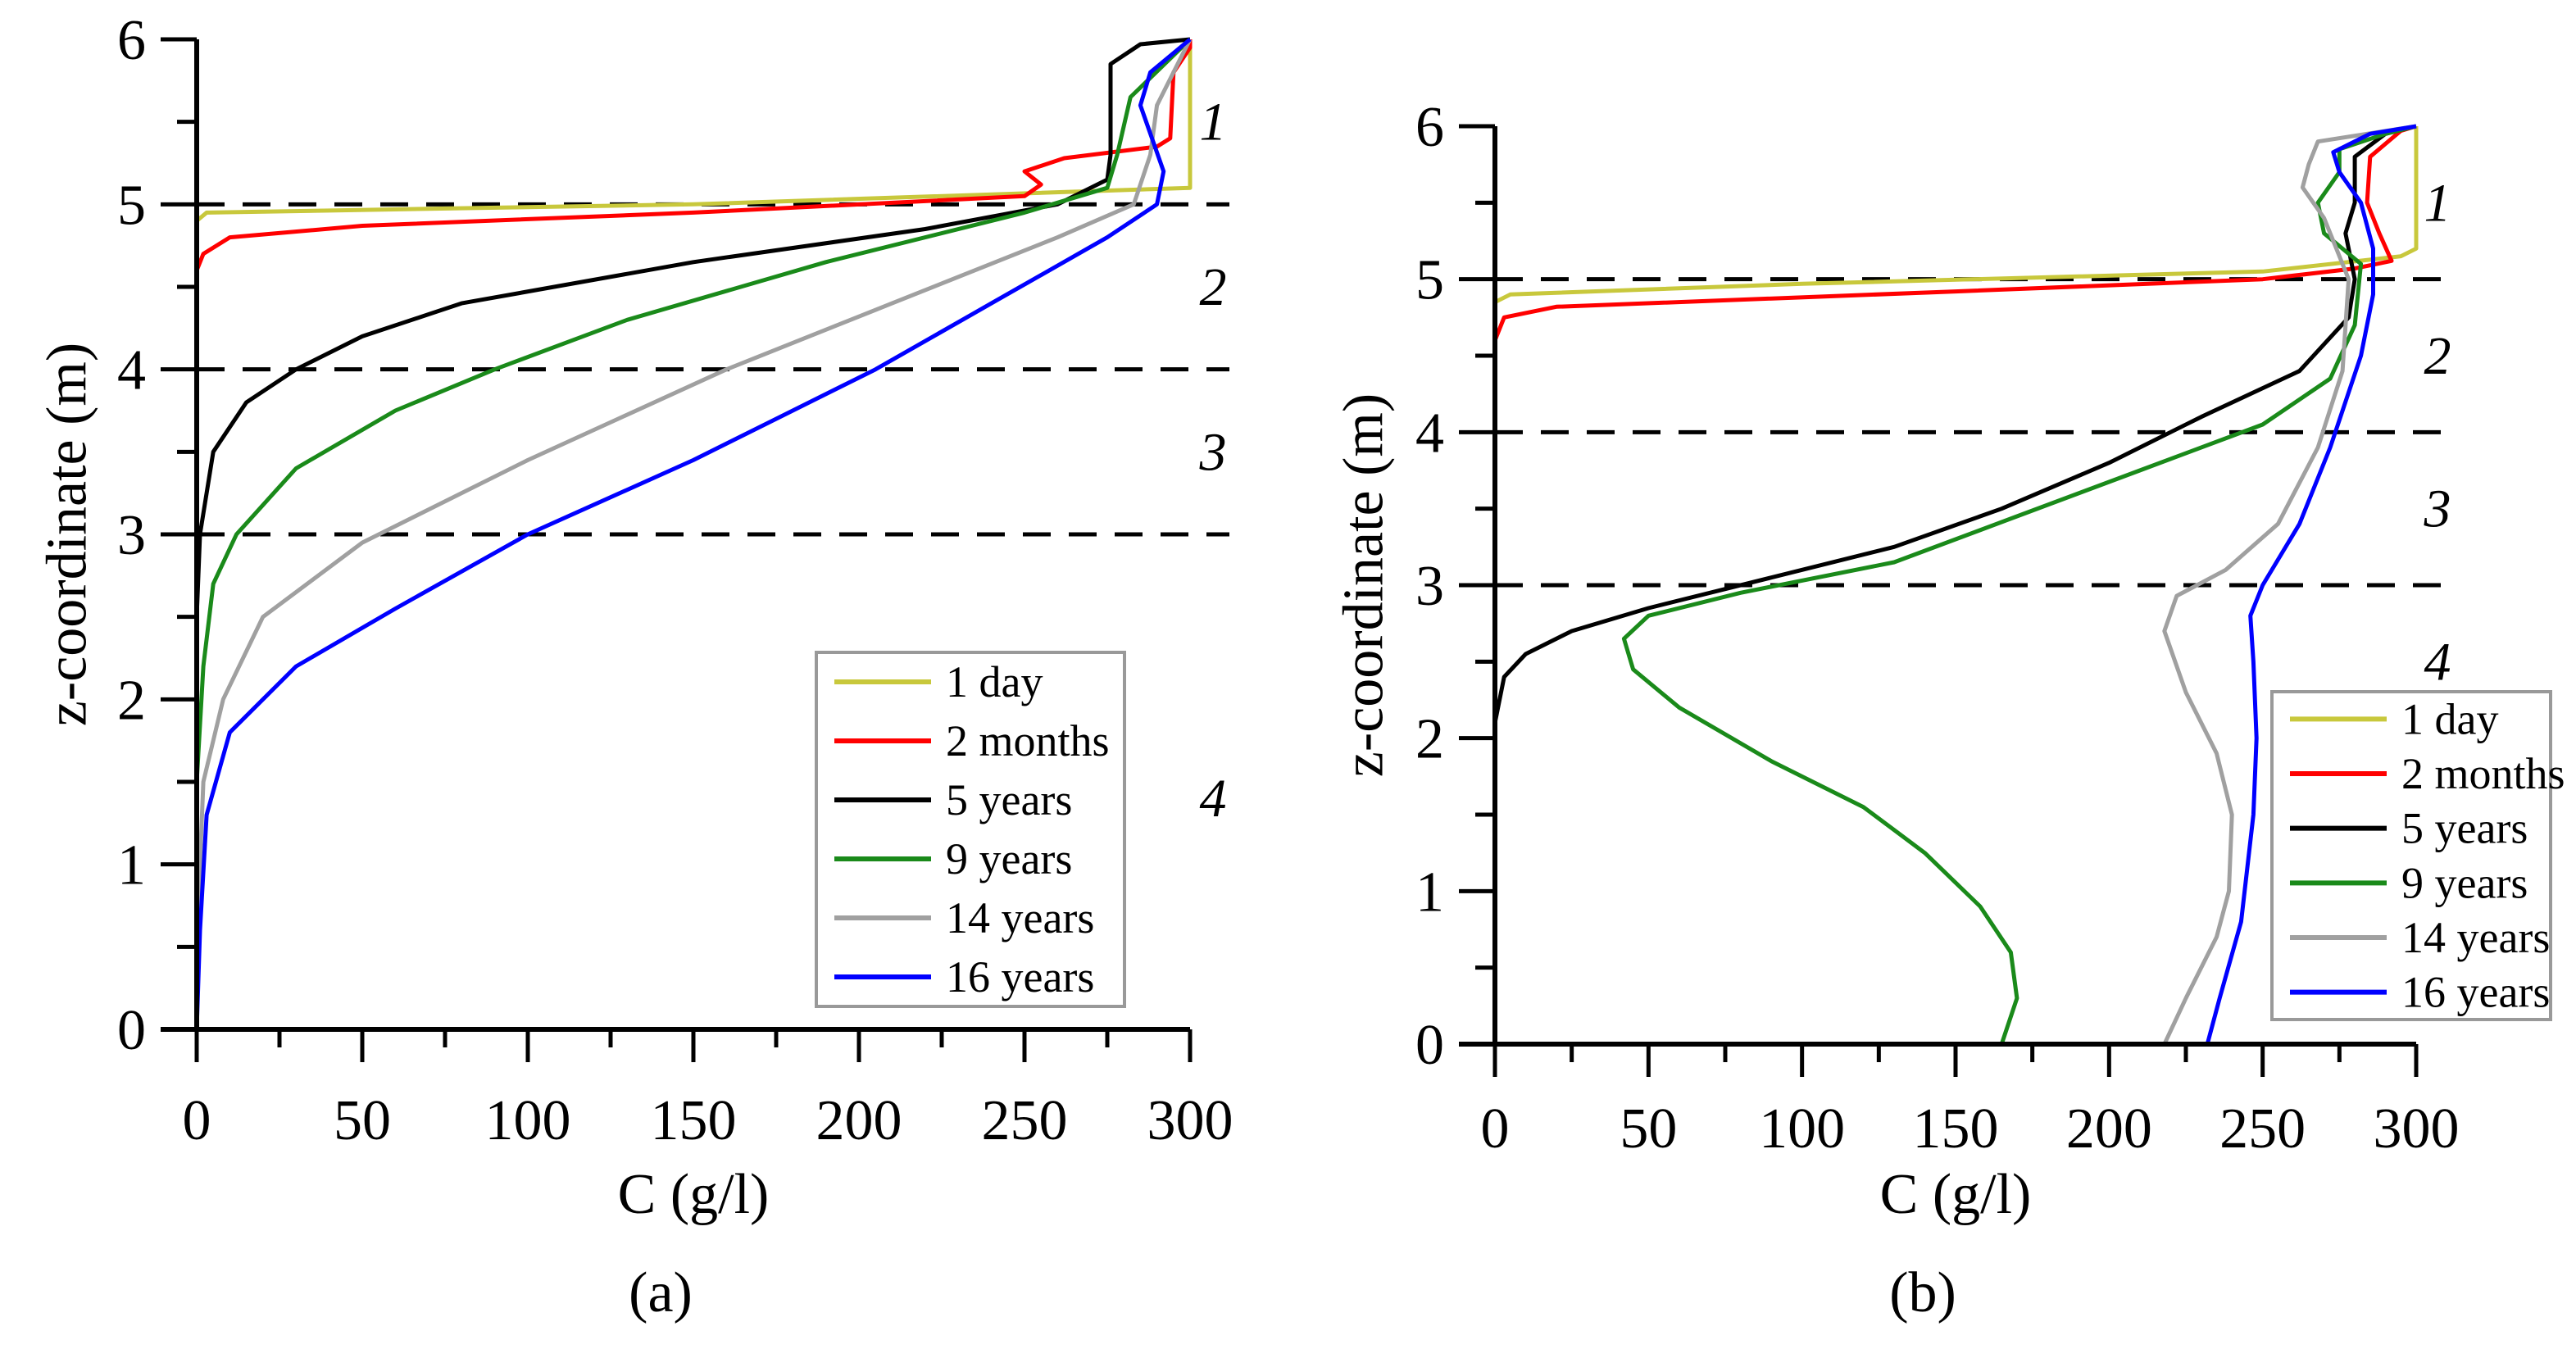 The width and height of the screenshot is (2576, 1349). I want to click on panel-label: (a), so click(661, 1292).